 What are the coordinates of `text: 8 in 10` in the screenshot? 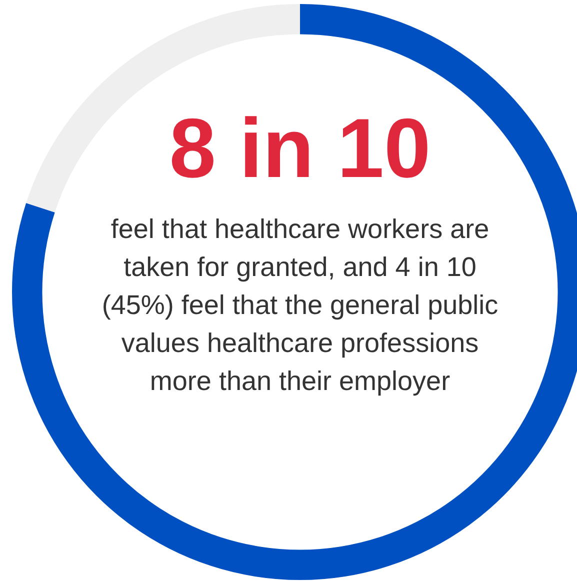 It's located at (300, 148).